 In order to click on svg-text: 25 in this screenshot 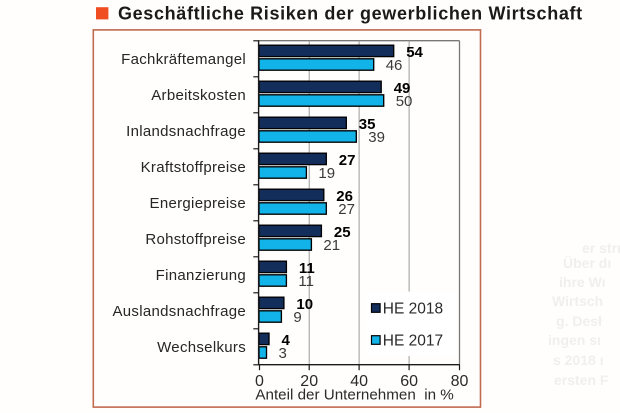, I will do `click(342, 232)`.